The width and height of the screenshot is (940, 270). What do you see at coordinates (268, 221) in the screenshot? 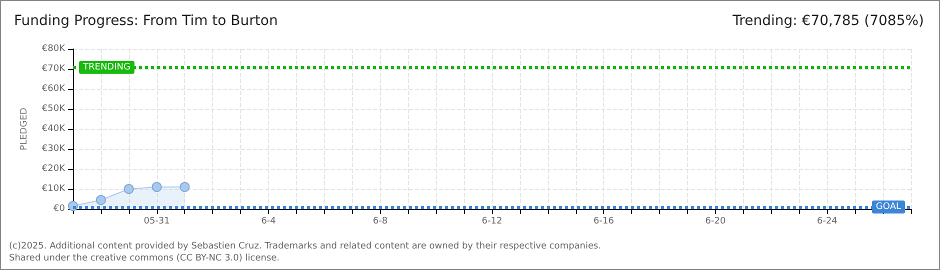
I see `x-tick-label: 6-4` at bounding box center [268, 221].